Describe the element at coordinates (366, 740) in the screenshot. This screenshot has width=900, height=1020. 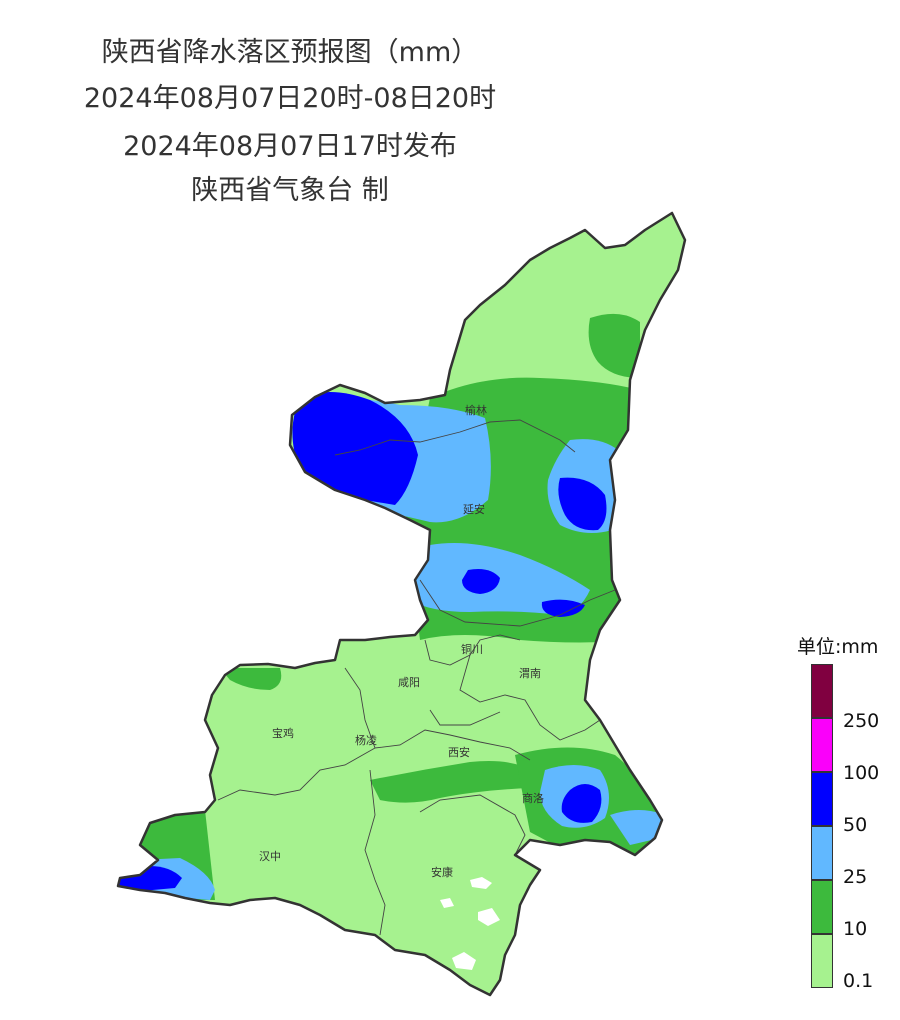
I see `city-label-yangling: 杨凌` at that location.